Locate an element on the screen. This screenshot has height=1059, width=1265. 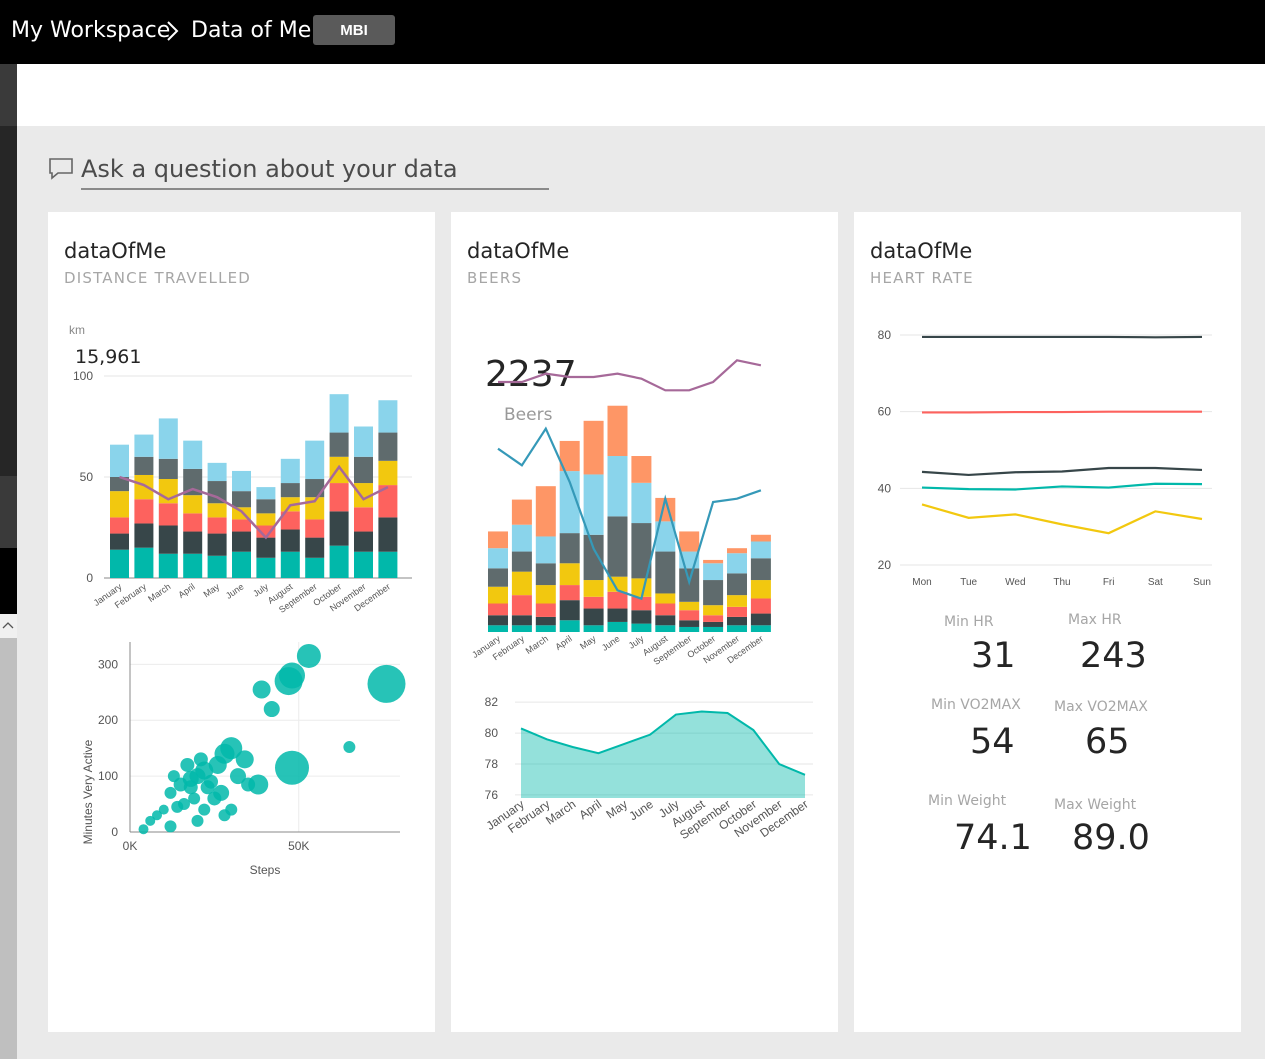
breadcrumb-workspace: My Workspace is located at coordinates (91, 30).